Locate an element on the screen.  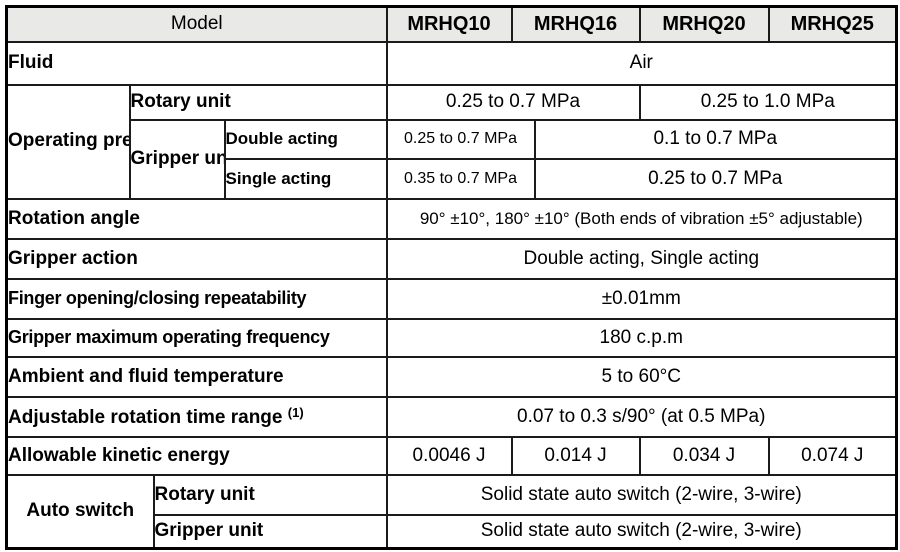
cell-ambient-fluid-temp-value: 5 to 60°C is located at coordinates (641, 376).